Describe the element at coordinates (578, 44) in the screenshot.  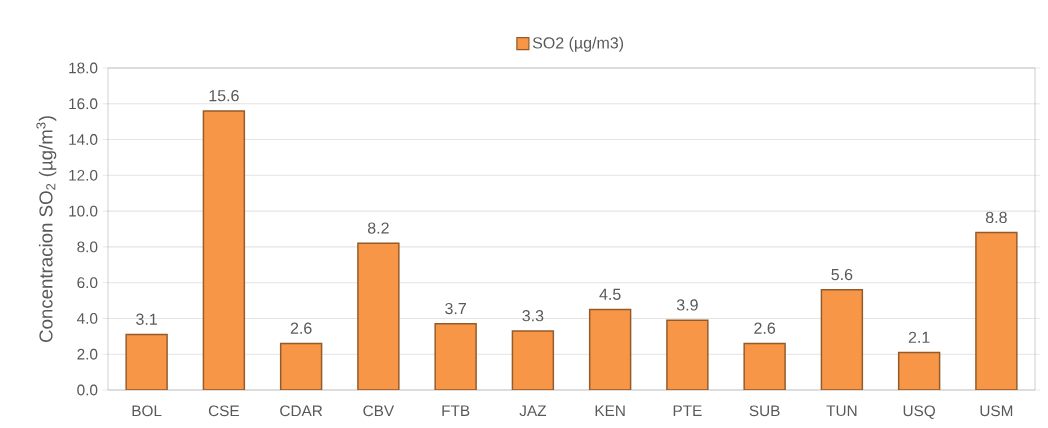
I see `legend-label: SO2 (µg/m3)` at that location.